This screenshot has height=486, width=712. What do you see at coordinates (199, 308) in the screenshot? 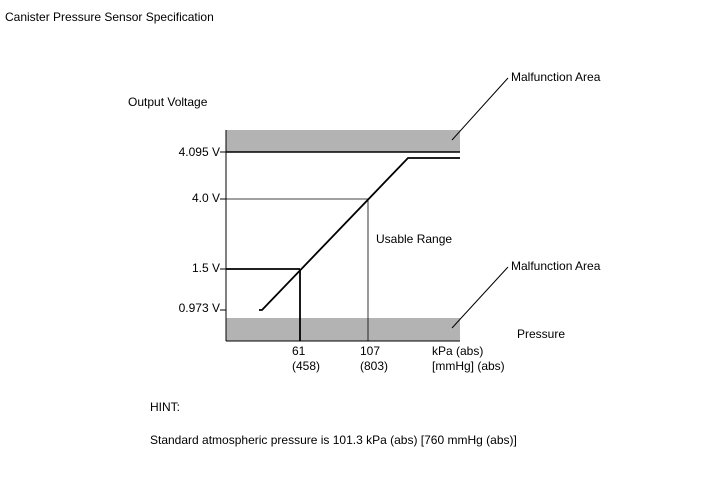
I see `y-label: 0.973 V` at bounding box center [199, 308].